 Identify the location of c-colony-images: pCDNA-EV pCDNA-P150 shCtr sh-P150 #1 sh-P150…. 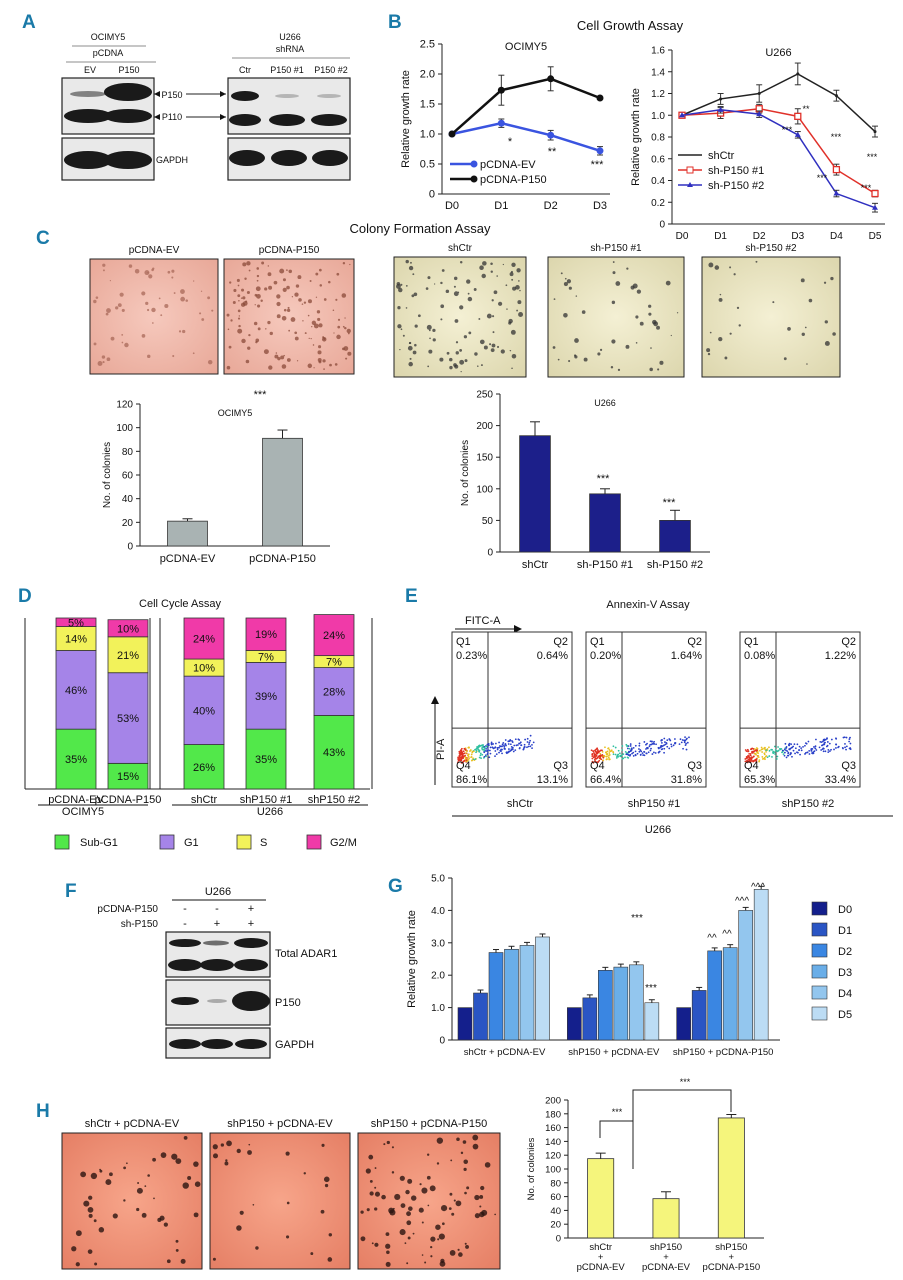
(465, 310).